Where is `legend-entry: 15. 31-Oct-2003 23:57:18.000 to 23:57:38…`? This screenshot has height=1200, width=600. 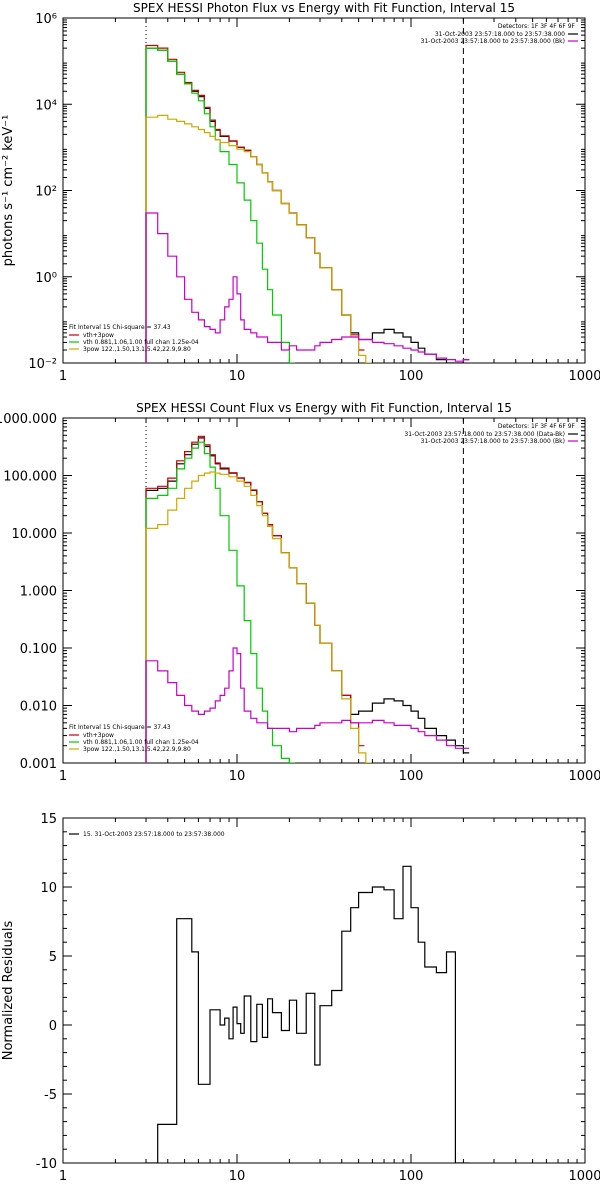 legend-entry: 15. 31-Oct-2003 23:57:18.000 to 23:57:38… is located at coordinates (154, 834).